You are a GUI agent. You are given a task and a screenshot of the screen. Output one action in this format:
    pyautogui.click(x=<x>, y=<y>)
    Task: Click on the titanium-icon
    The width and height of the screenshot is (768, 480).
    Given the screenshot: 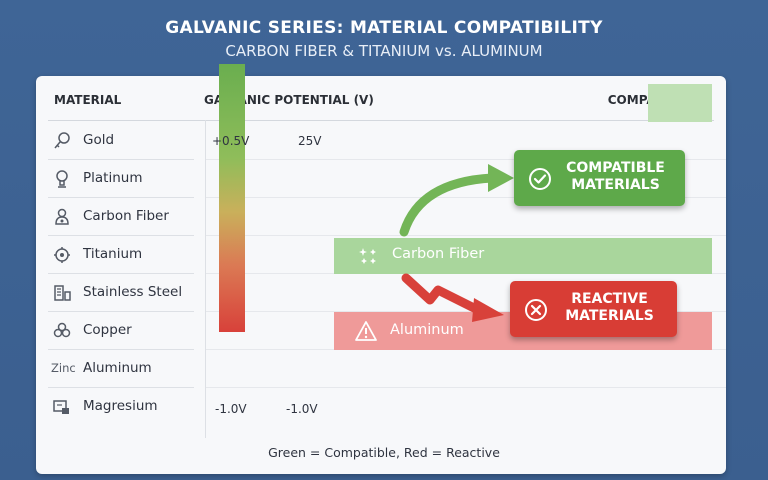 What is the action you would take?
    pyautogui.click(x=62, y=255)
    